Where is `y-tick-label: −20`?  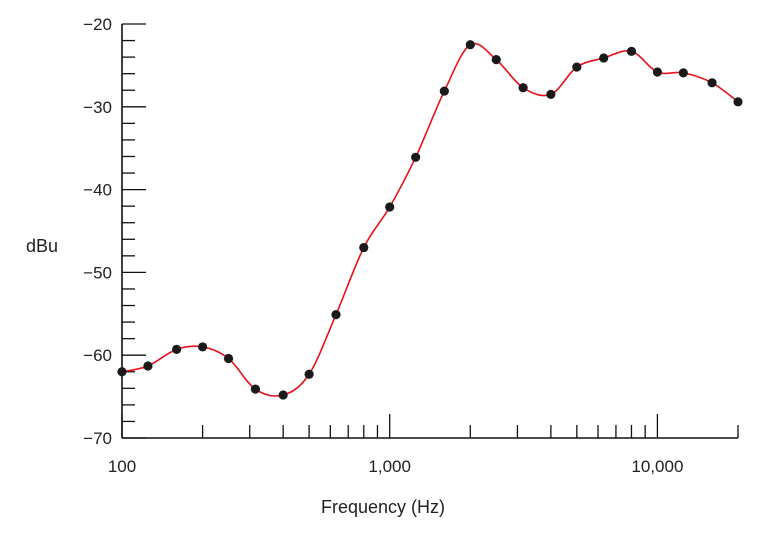 y-tick-label: −20 is located at coordinates (97, 24).